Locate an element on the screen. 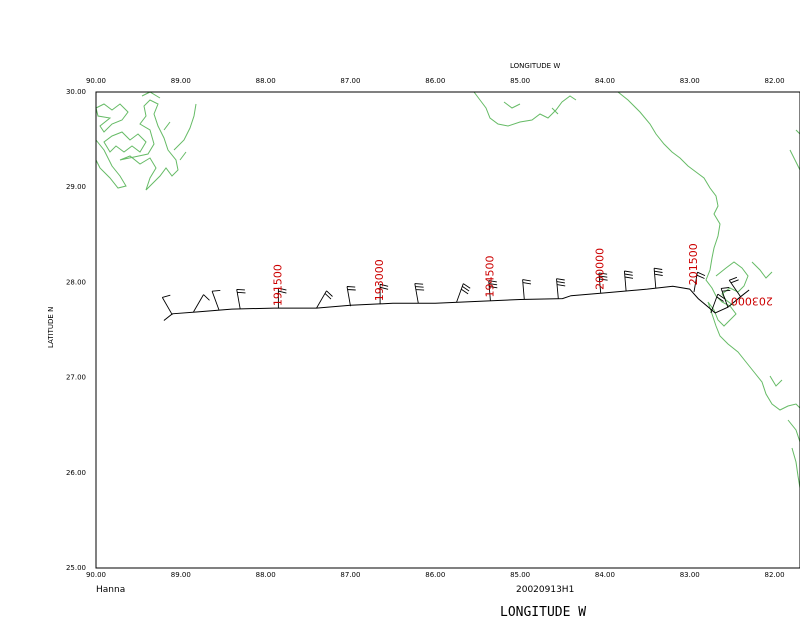 Image resolution: width=800 pixels, height=640 pixels. top-axis-title: LONGITUDE W is located at coordinates (535, 66).